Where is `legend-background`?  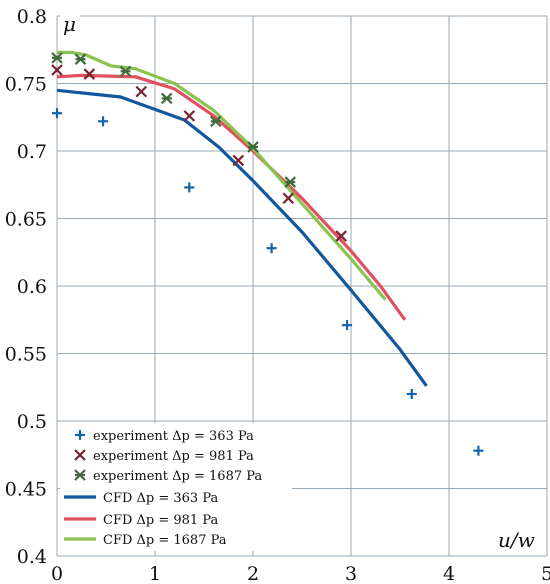
legend-background is located at coordinates (176, 487).